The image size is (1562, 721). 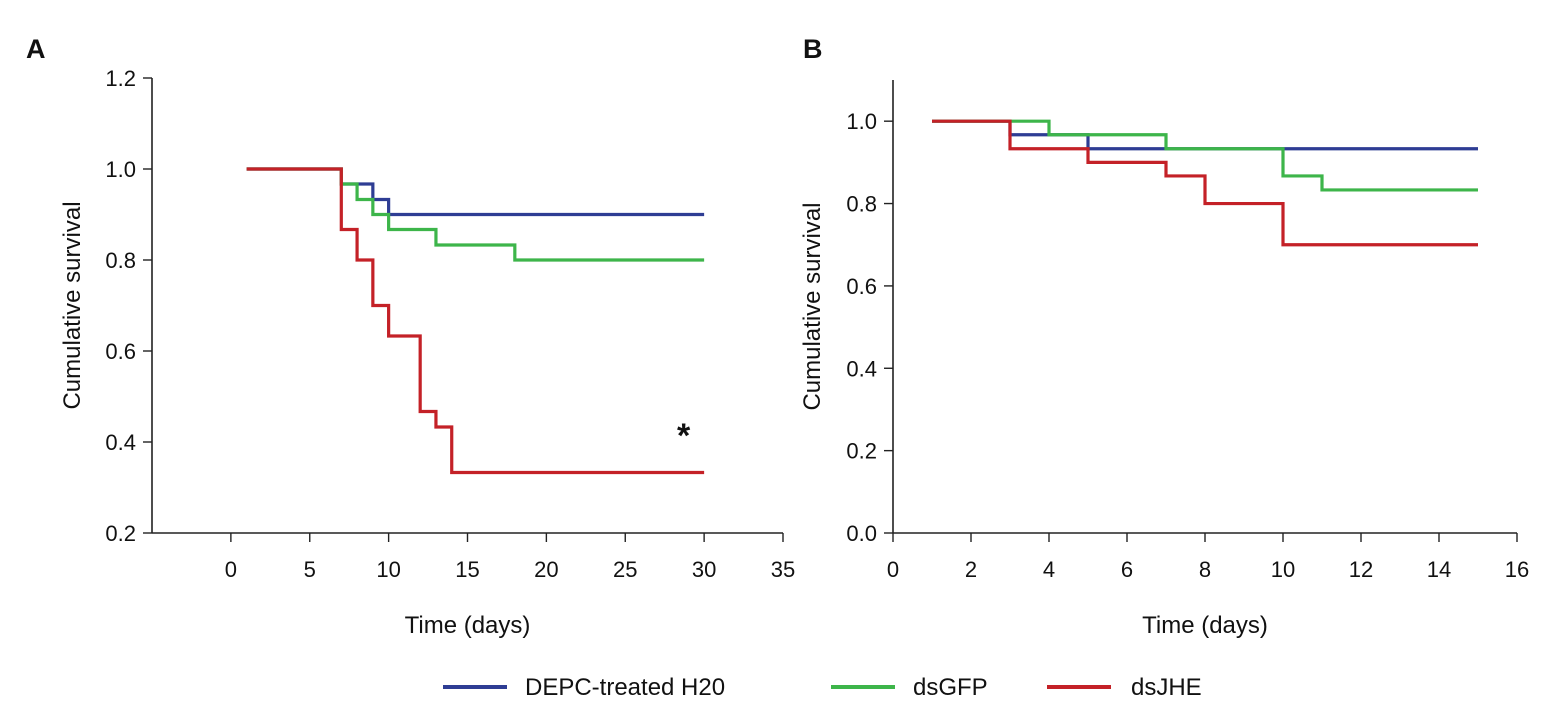 I want to click on x-tick-label: 6, so click(x=1127, y=569).